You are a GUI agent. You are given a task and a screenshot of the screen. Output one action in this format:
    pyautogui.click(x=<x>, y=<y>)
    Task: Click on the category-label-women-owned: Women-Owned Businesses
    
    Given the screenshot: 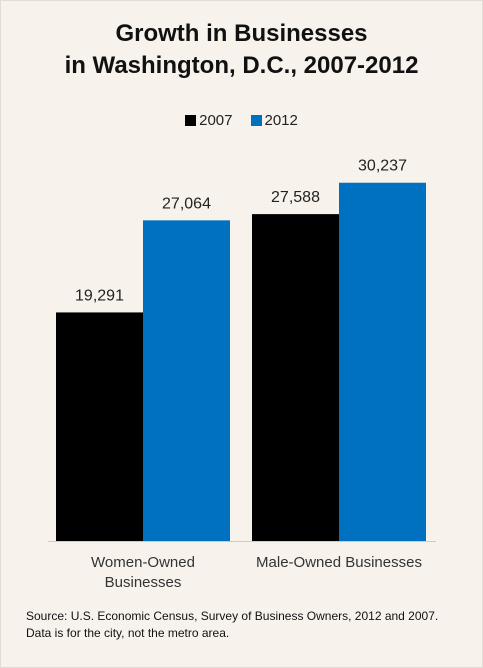 What is the action you would take?
    pyautogui.click(x=143, y=573)
    